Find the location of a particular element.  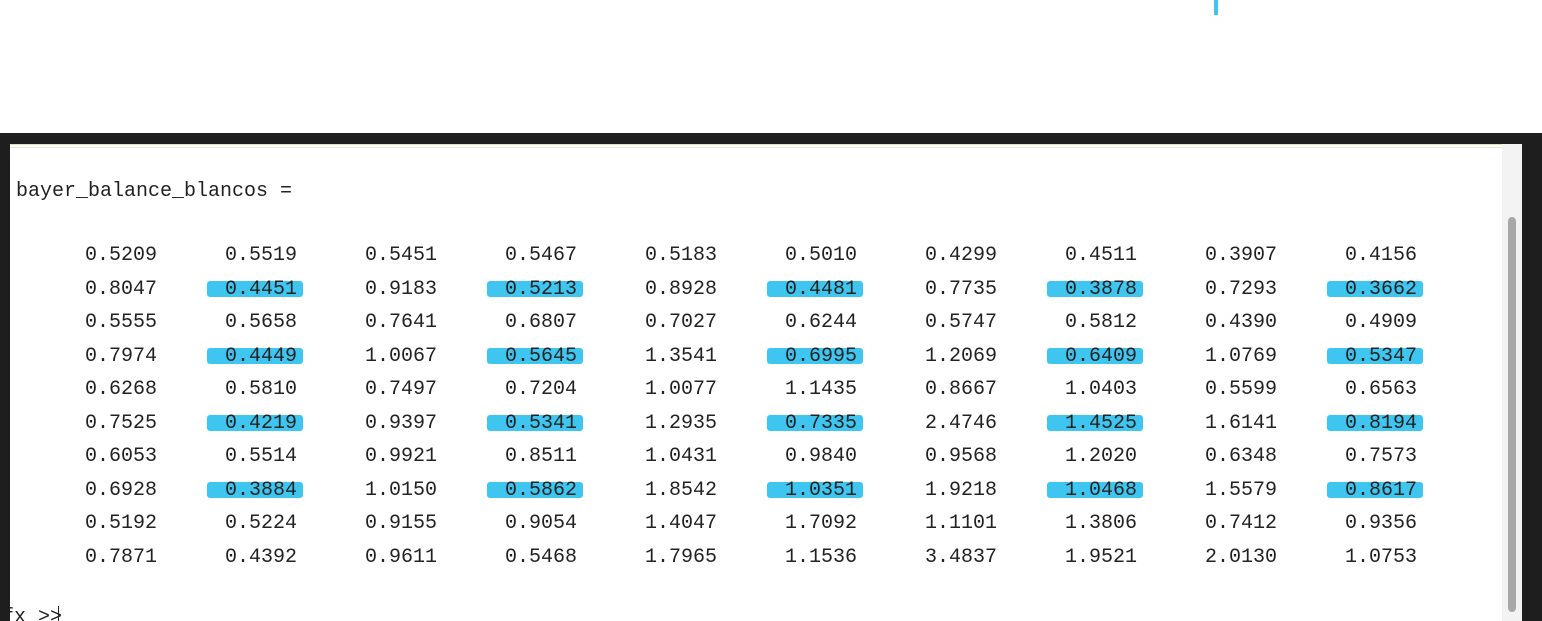

matrix-cell: 0.5192 is located at coordinates (120, 523).